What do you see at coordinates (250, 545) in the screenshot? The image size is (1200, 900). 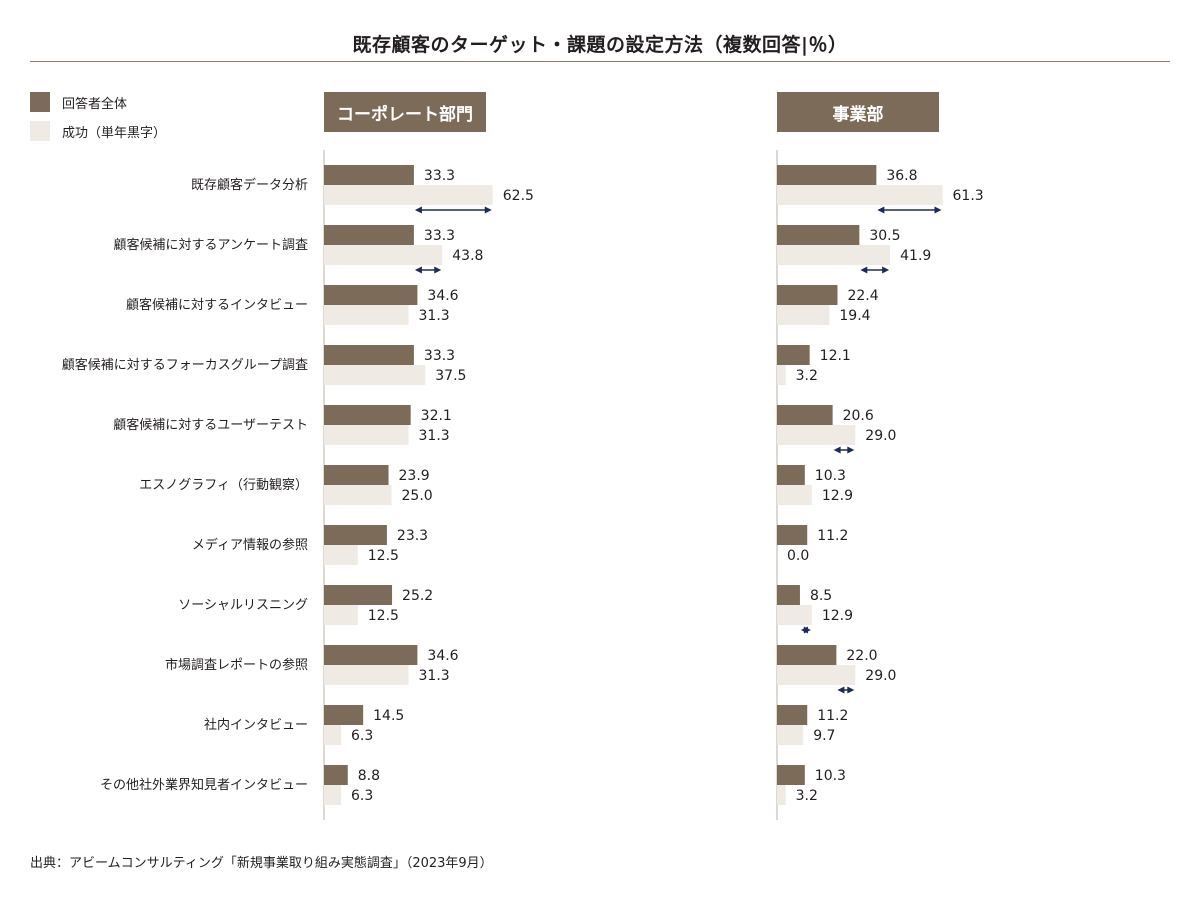 I see `category-label: メディア情報の参照` at bounding box center [250, 545].